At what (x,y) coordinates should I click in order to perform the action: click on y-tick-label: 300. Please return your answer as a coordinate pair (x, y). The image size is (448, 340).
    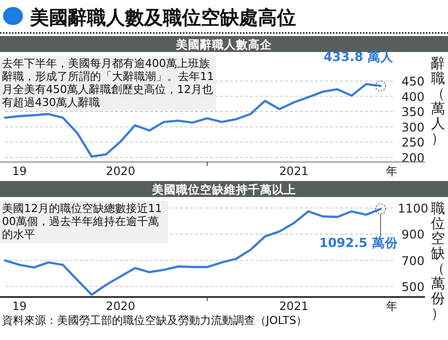
    Looking at the image, I should click on (413, 127).